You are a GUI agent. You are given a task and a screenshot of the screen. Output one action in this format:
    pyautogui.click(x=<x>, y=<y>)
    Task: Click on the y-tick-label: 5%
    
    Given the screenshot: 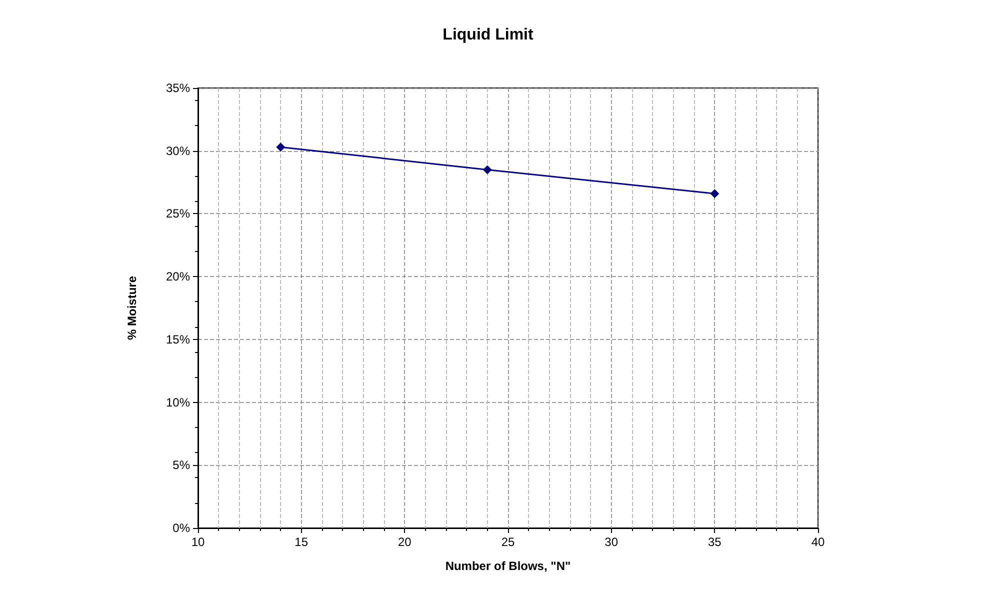 What is the action you would take?
    pyautogui.click(x=181, y=465)
    